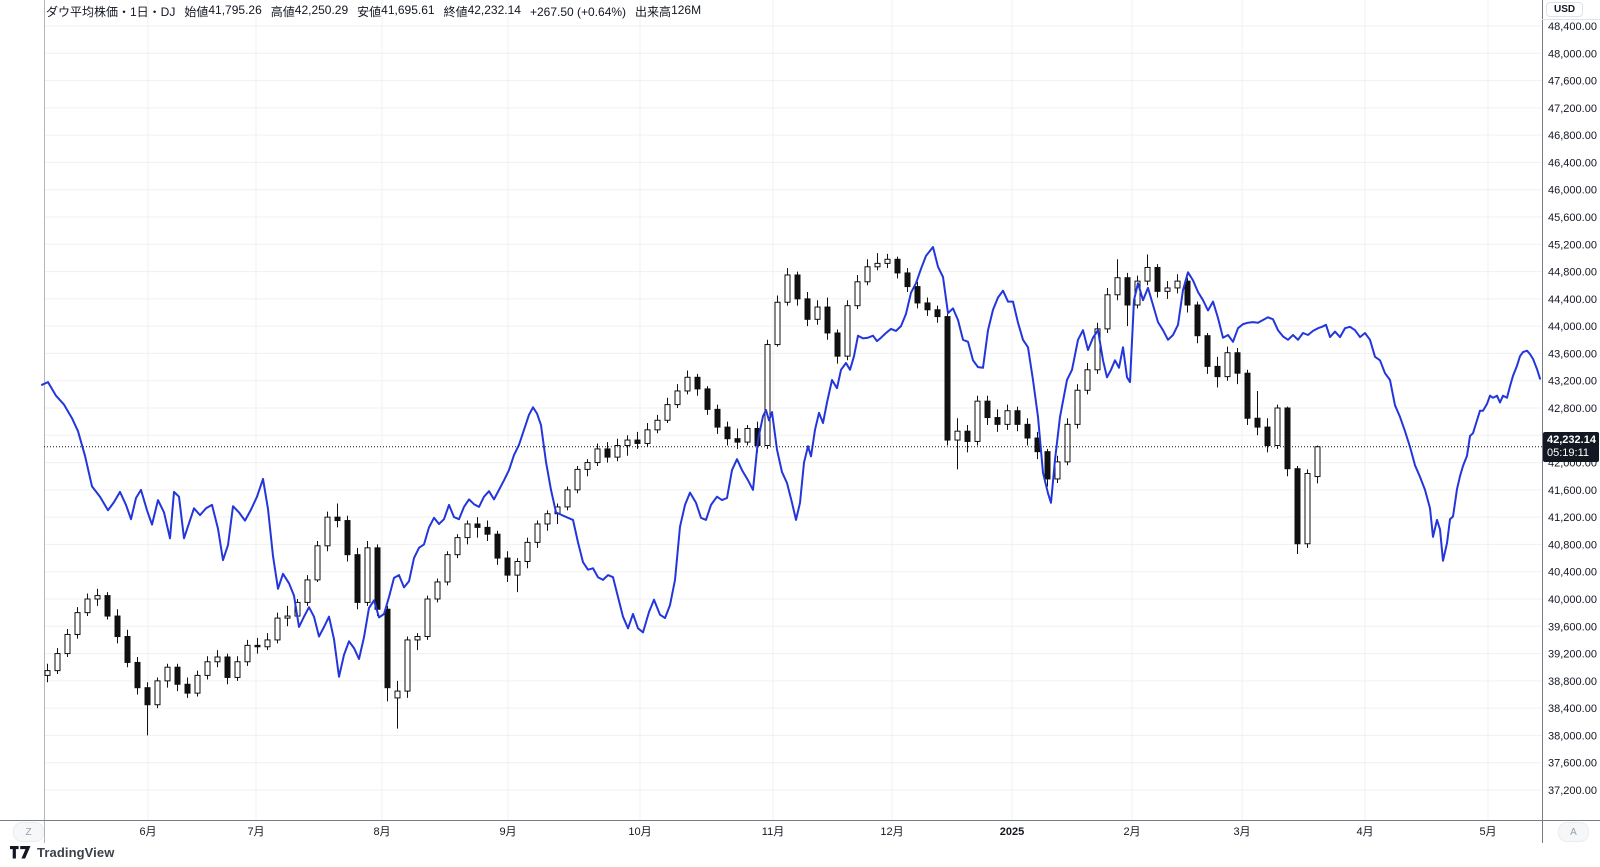  I want to click on svg-text: 43,600.00, so click(1572, 354).